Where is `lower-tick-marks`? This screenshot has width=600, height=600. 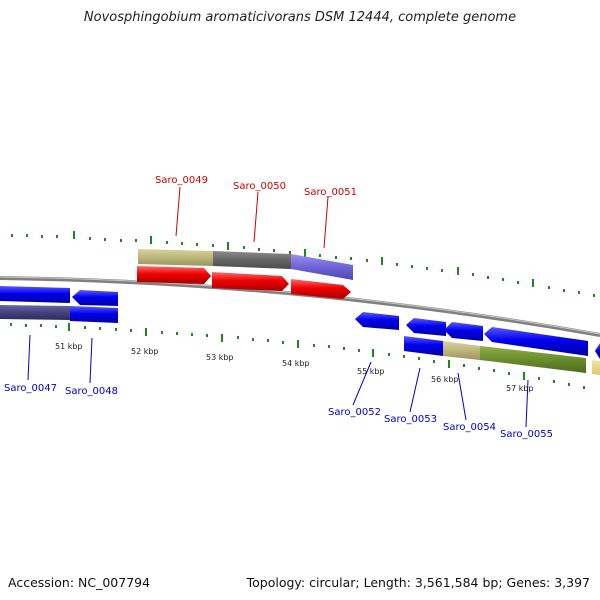
lower-tick-marks is located at coordinates (297, 356).